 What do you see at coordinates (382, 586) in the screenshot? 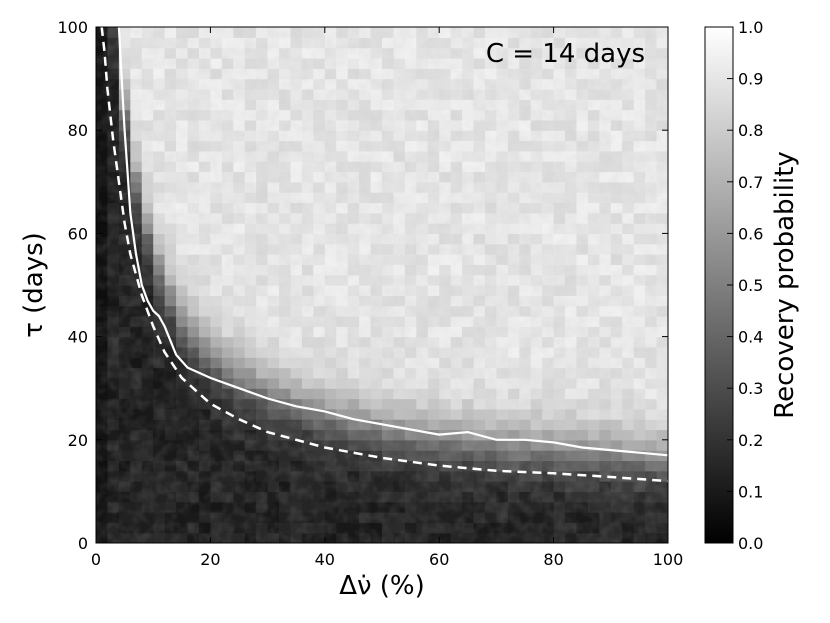
I see `x-axis-label: Δν̇ (%)` at bounding box center [382, 586].